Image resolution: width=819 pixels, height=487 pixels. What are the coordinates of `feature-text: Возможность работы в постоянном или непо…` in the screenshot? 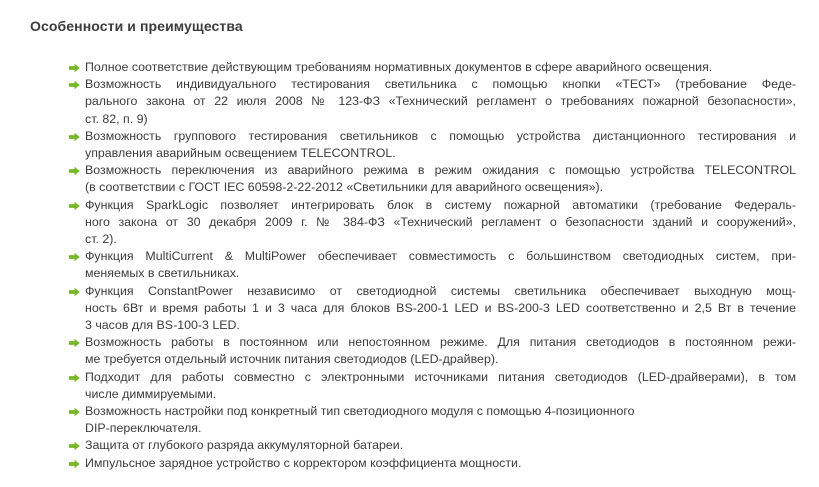 It's located at (440, 351).